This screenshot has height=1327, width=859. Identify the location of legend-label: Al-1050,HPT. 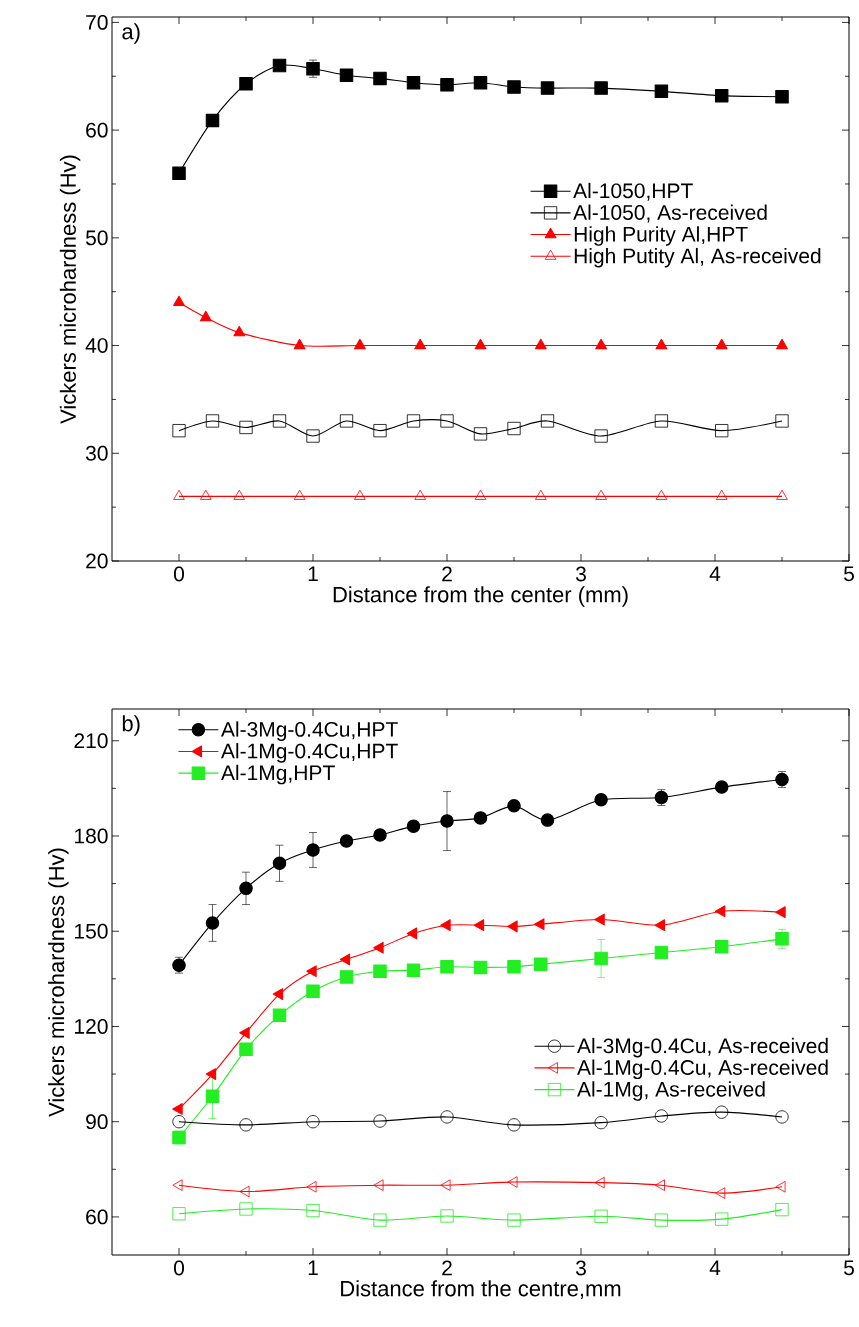
(633, 191).